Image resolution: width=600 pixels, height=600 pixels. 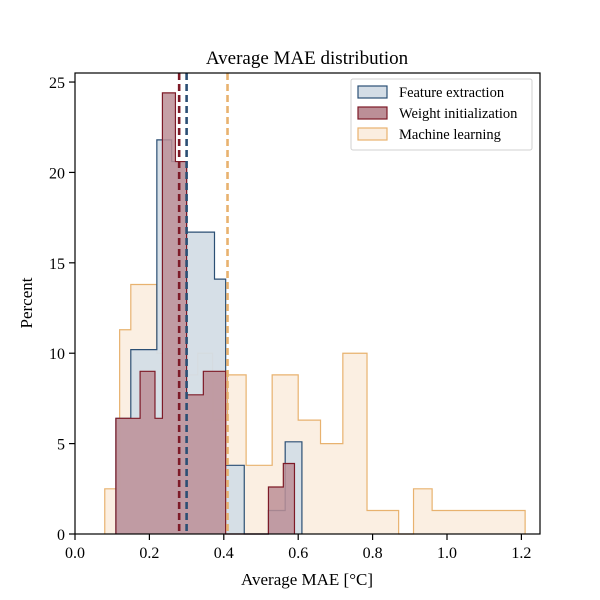 What do you see at coordinates (75, 553) in the screenshot?
I see `x-tick-label: 0.0` at bounding box center [75, 553].